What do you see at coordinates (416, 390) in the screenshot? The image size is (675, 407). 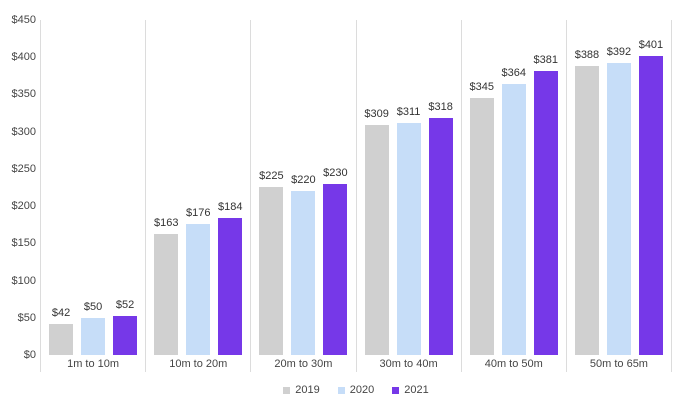 I see `legend-label: 2021` at bounding box center [416, 390].